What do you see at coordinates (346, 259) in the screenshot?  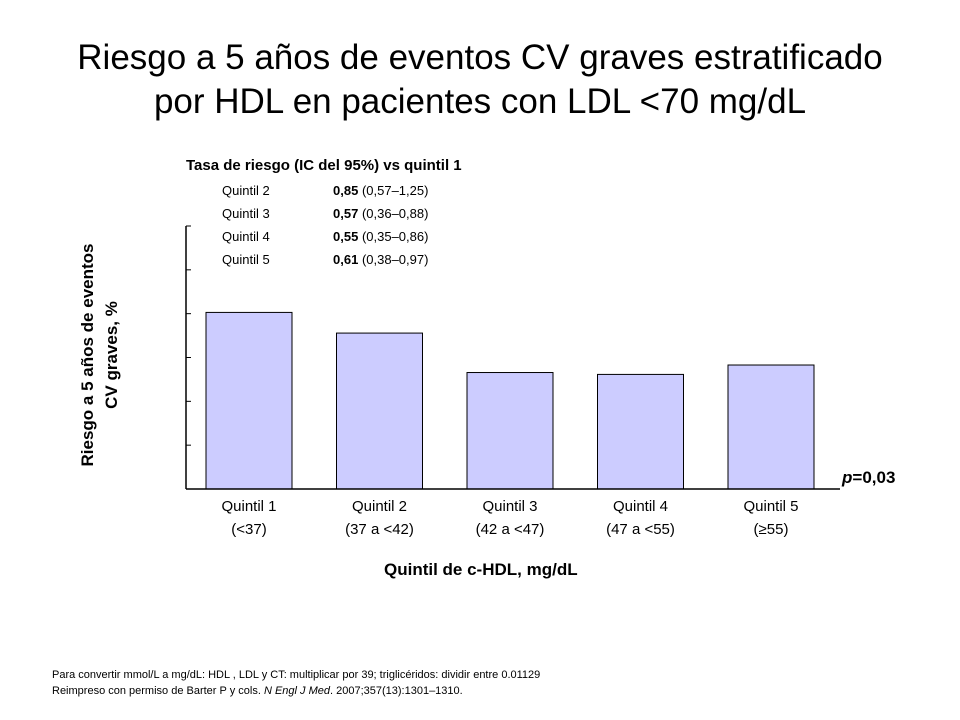 I see `hazard-ratio-value: 0,61` at bounding box center [346, 259].